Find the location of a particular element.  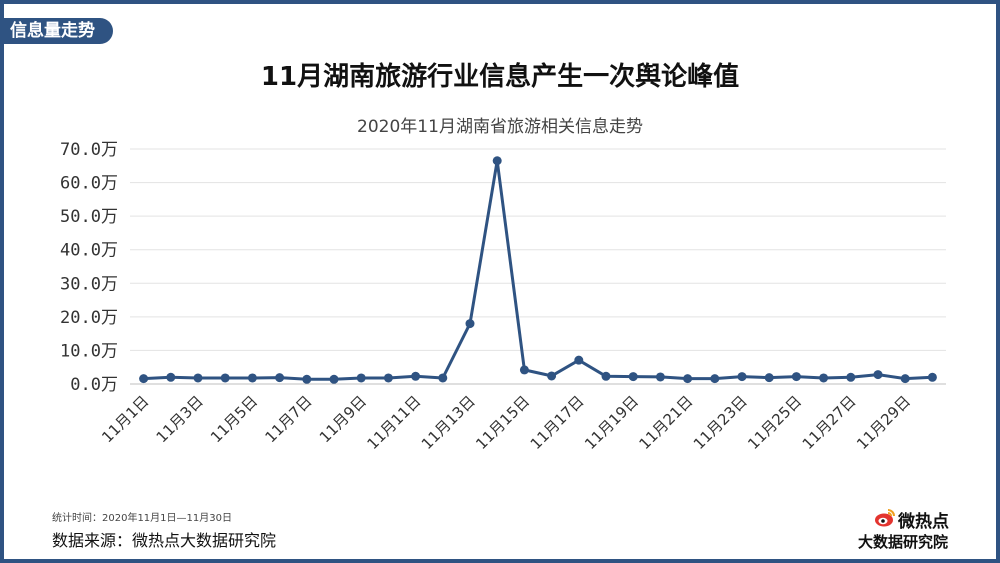

y-tick-label: 10.0万 is located at coordinates (89, 351).